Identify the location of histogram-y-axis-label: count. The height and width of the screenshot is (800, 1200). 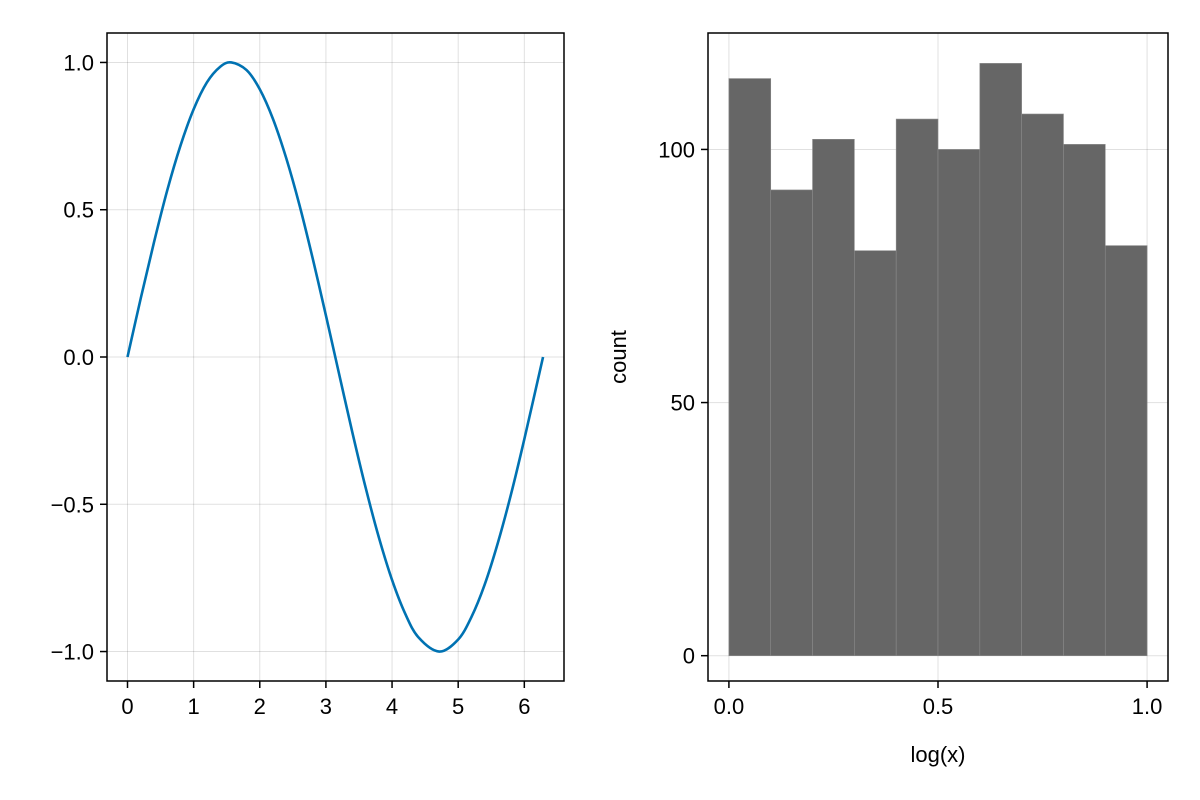
(618, 357).